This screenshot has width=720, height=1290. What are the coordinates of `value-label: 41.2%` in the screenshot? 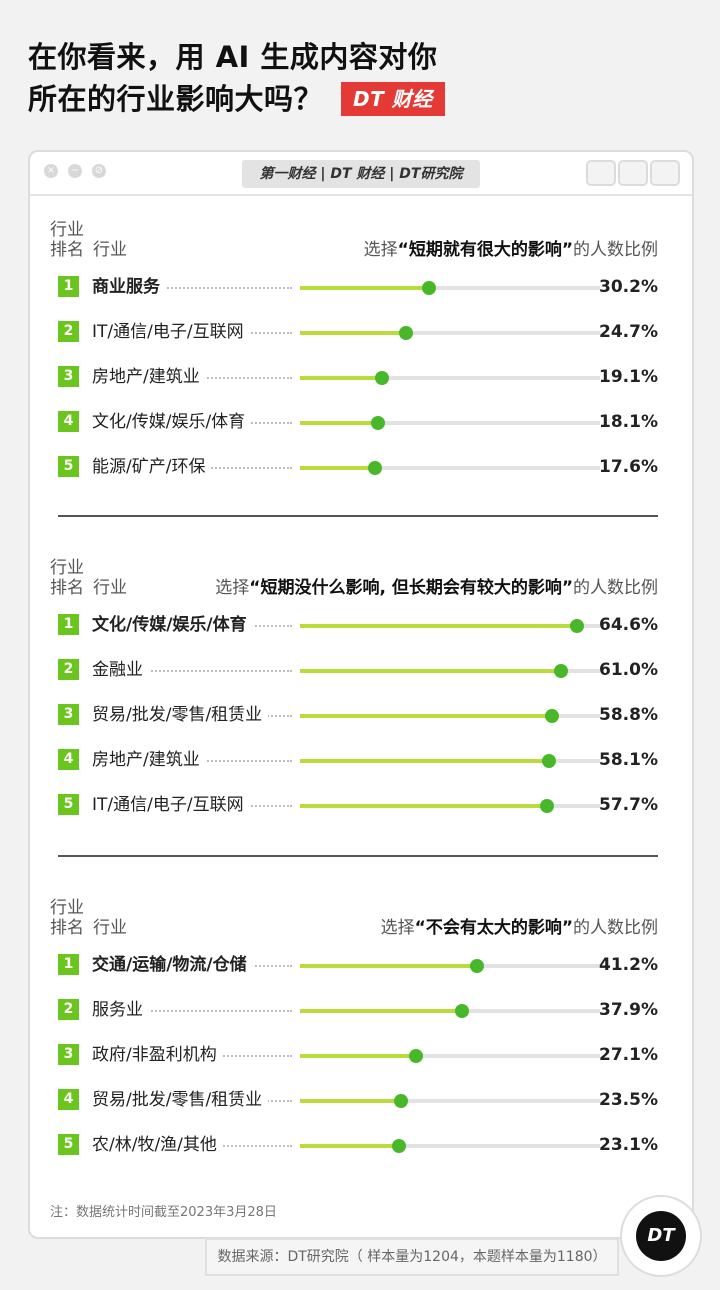 It's located at (628, 965).